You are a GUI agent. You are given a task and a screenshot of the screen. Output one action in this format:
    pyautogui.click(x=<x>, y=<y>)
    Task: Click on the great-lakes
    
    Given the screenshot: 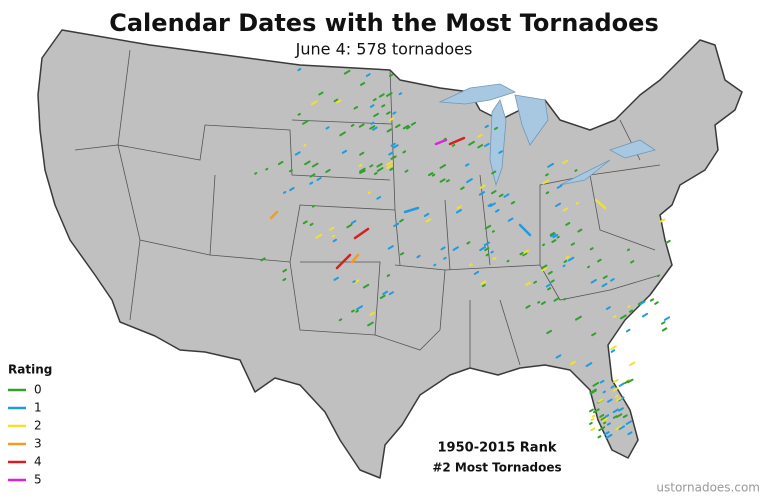 What is the action you would take?
    pyautogui.click(x=547, y=135)
    